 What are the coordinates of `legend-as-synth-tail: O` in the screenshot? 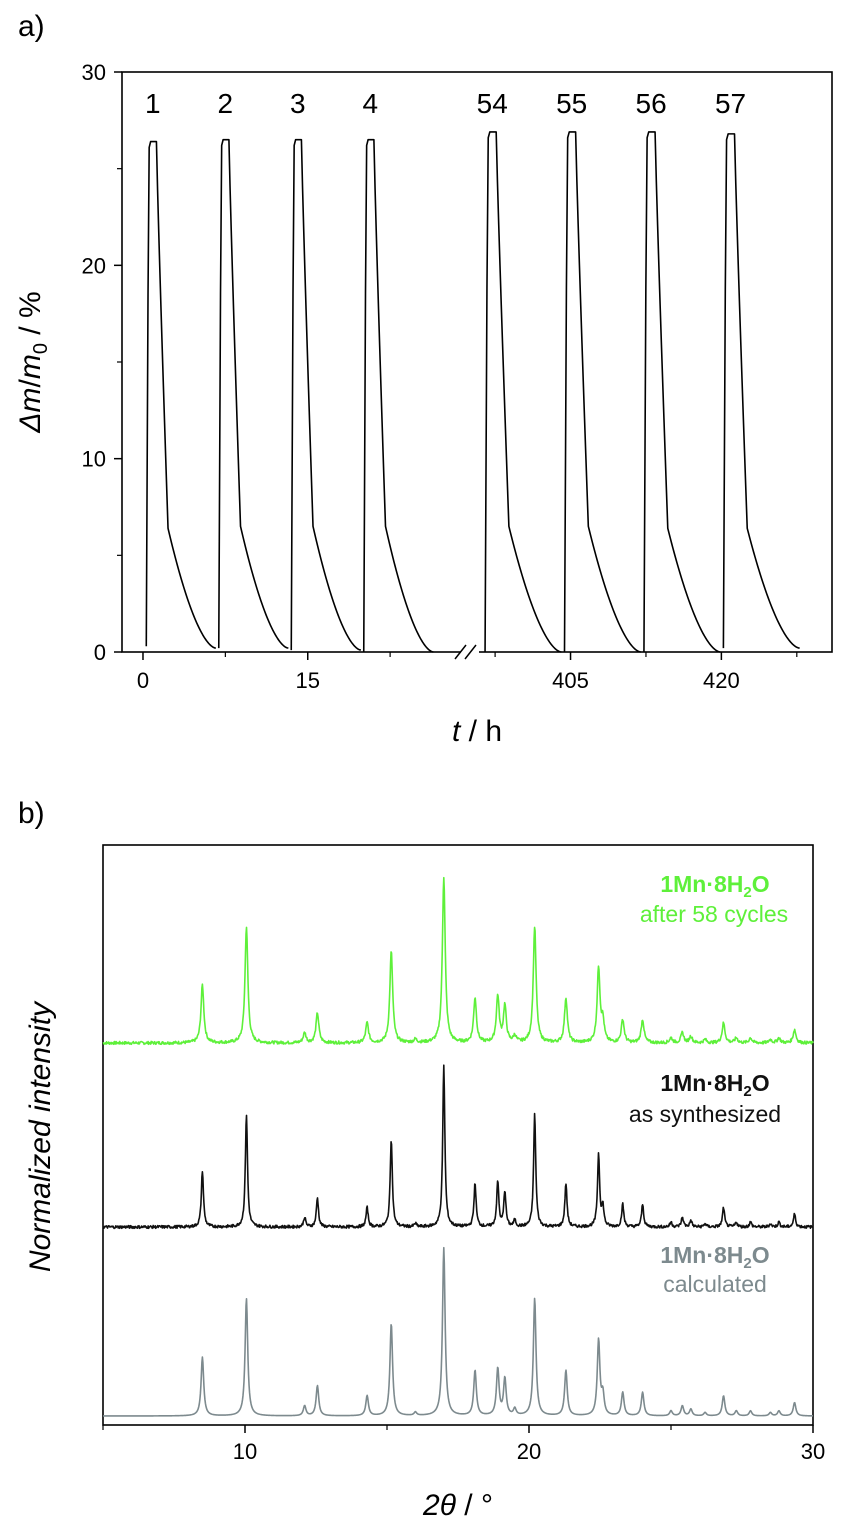 It's located at (761, 1083).